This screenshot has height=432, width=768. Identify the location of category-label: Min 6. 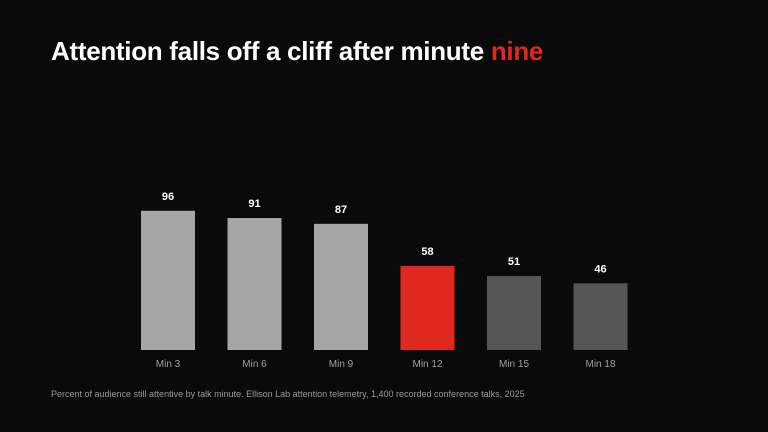
(254, 364).